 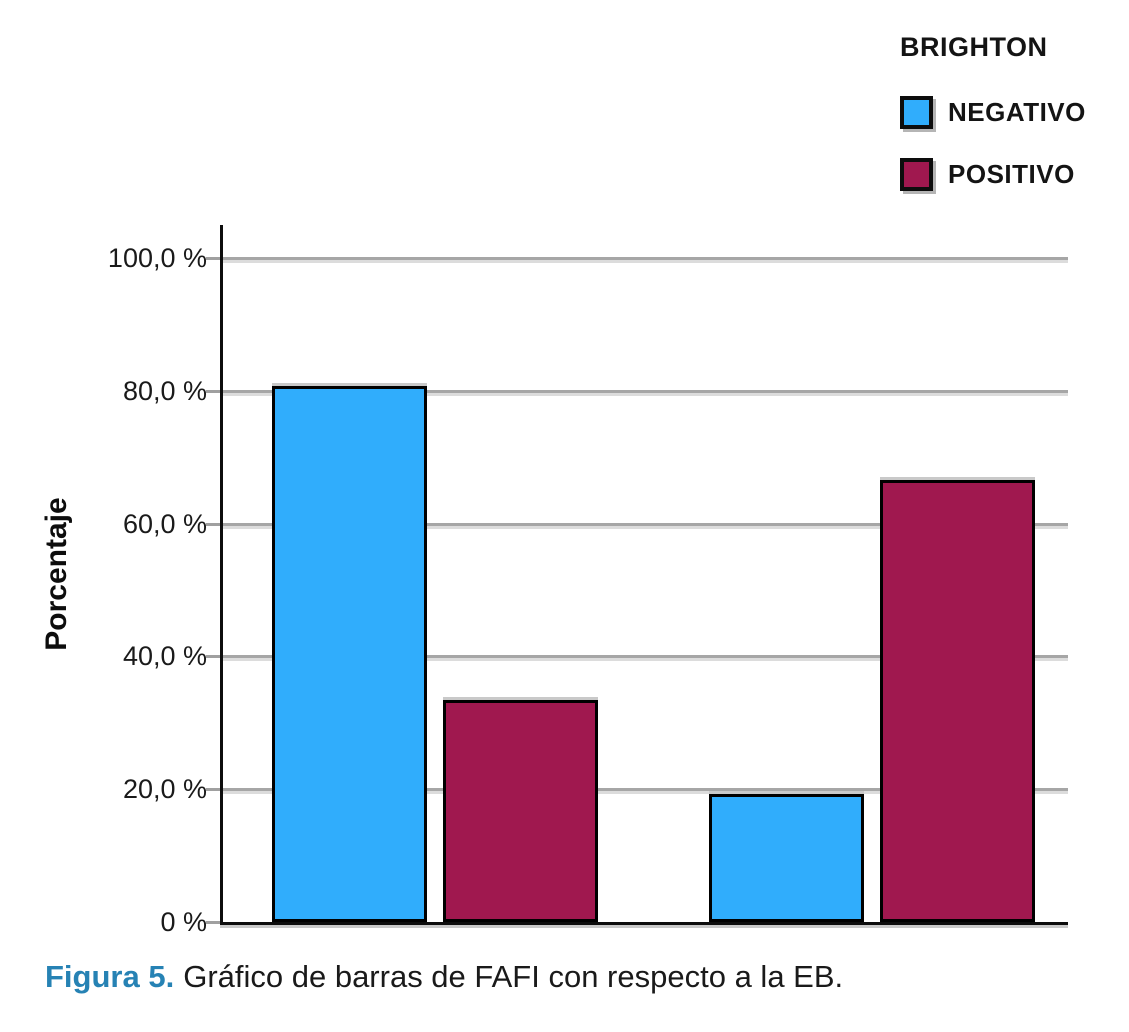 I want to click on y-tick-label-20: 20,0 %, so click(x=164, y=789).